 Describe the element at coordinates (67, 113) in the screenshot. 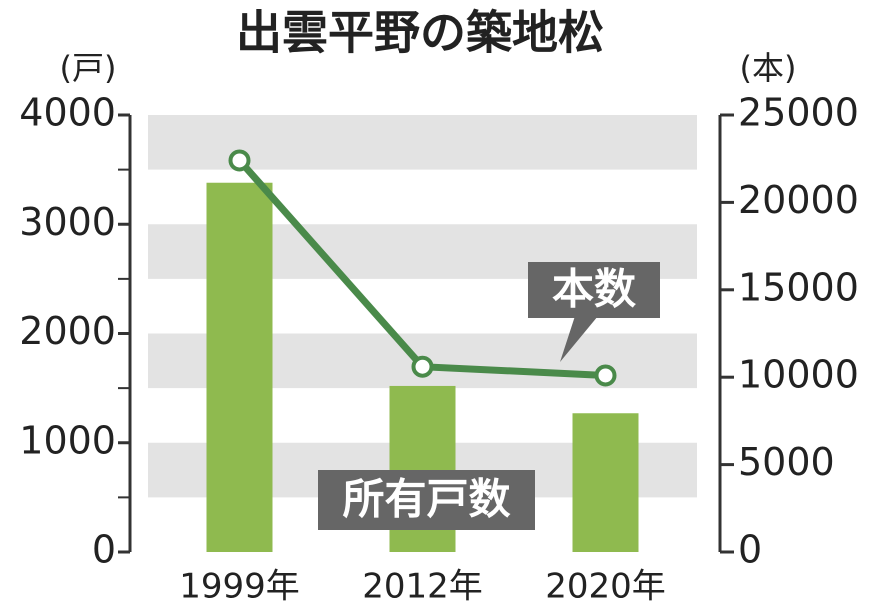

I see `y-tick-label: 4000` at that location.